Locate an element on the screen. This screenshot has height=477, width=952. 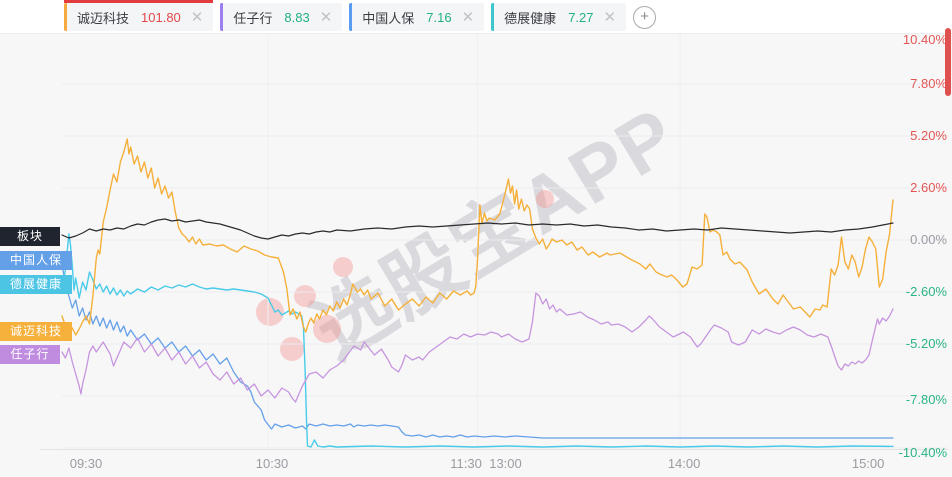
y-axis-tick: -5.20% is located at coordinates (926, 343).